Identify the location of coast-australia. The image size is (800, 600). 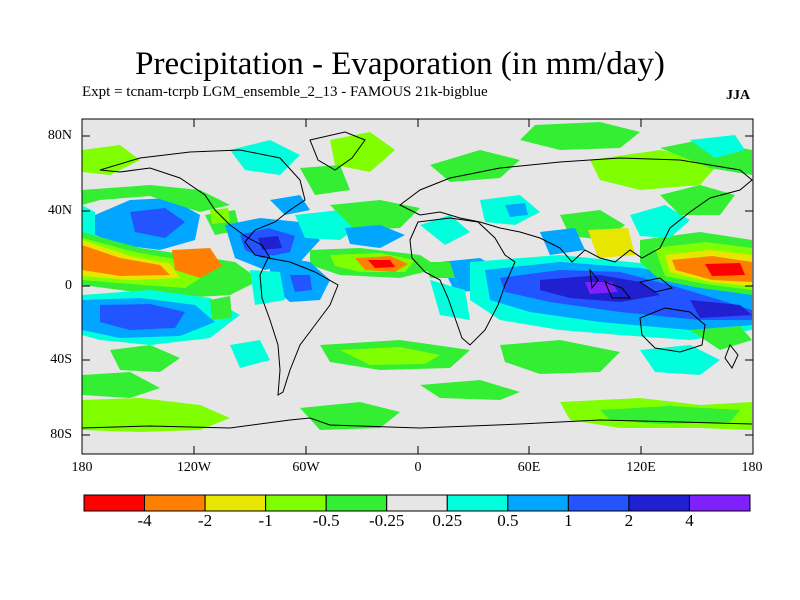
(672, 330).